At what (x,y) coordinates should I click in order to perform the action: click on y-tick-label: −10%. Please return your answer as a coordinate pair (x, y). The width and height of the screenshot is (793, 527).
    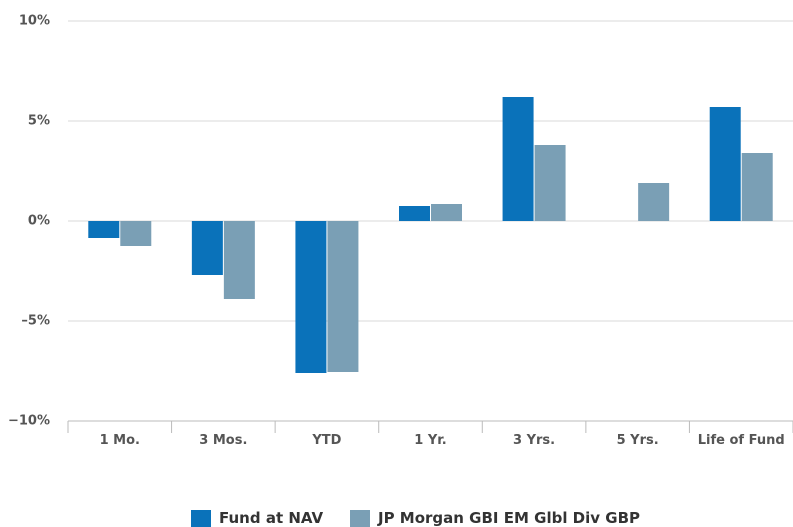
    Looking at the image, I should click on (29, 421).